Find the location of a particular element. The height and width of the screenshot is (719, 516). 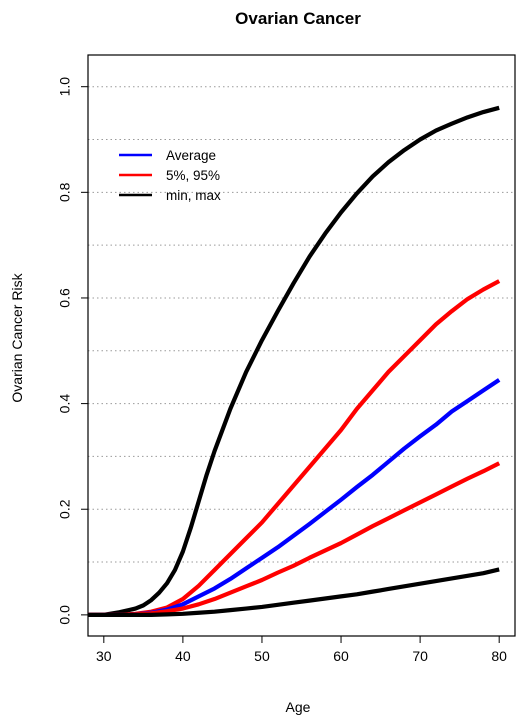

y-tick-label: 0.6 is located at coordinates (65, 298).